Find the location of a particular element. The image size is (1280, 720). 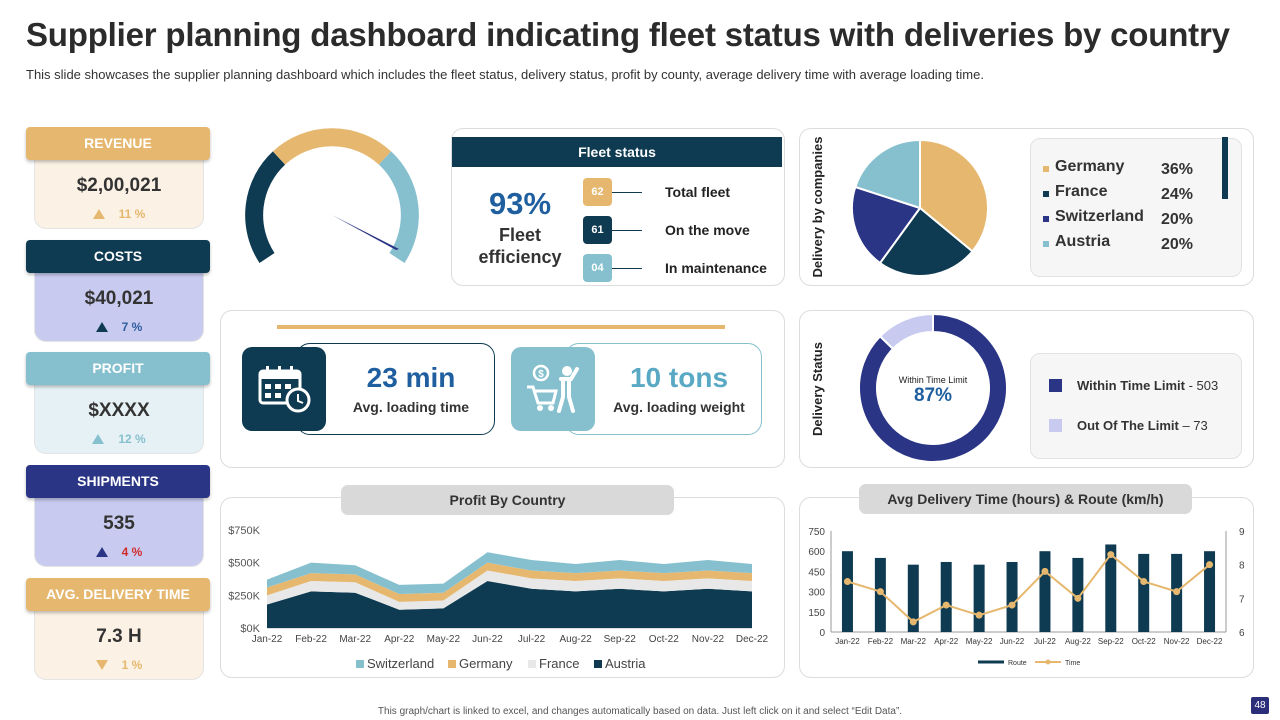

legend-percent: 24% is located at coordinates (1177, 194).